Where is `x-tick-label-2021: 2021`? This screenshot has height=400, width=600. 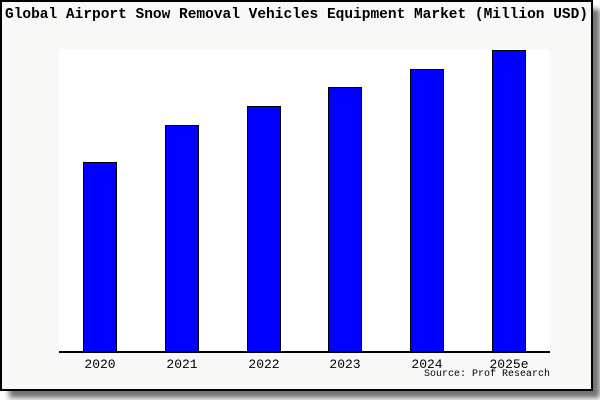
x-tick-label-2021: 2021 is located at coordinates (182, 364).